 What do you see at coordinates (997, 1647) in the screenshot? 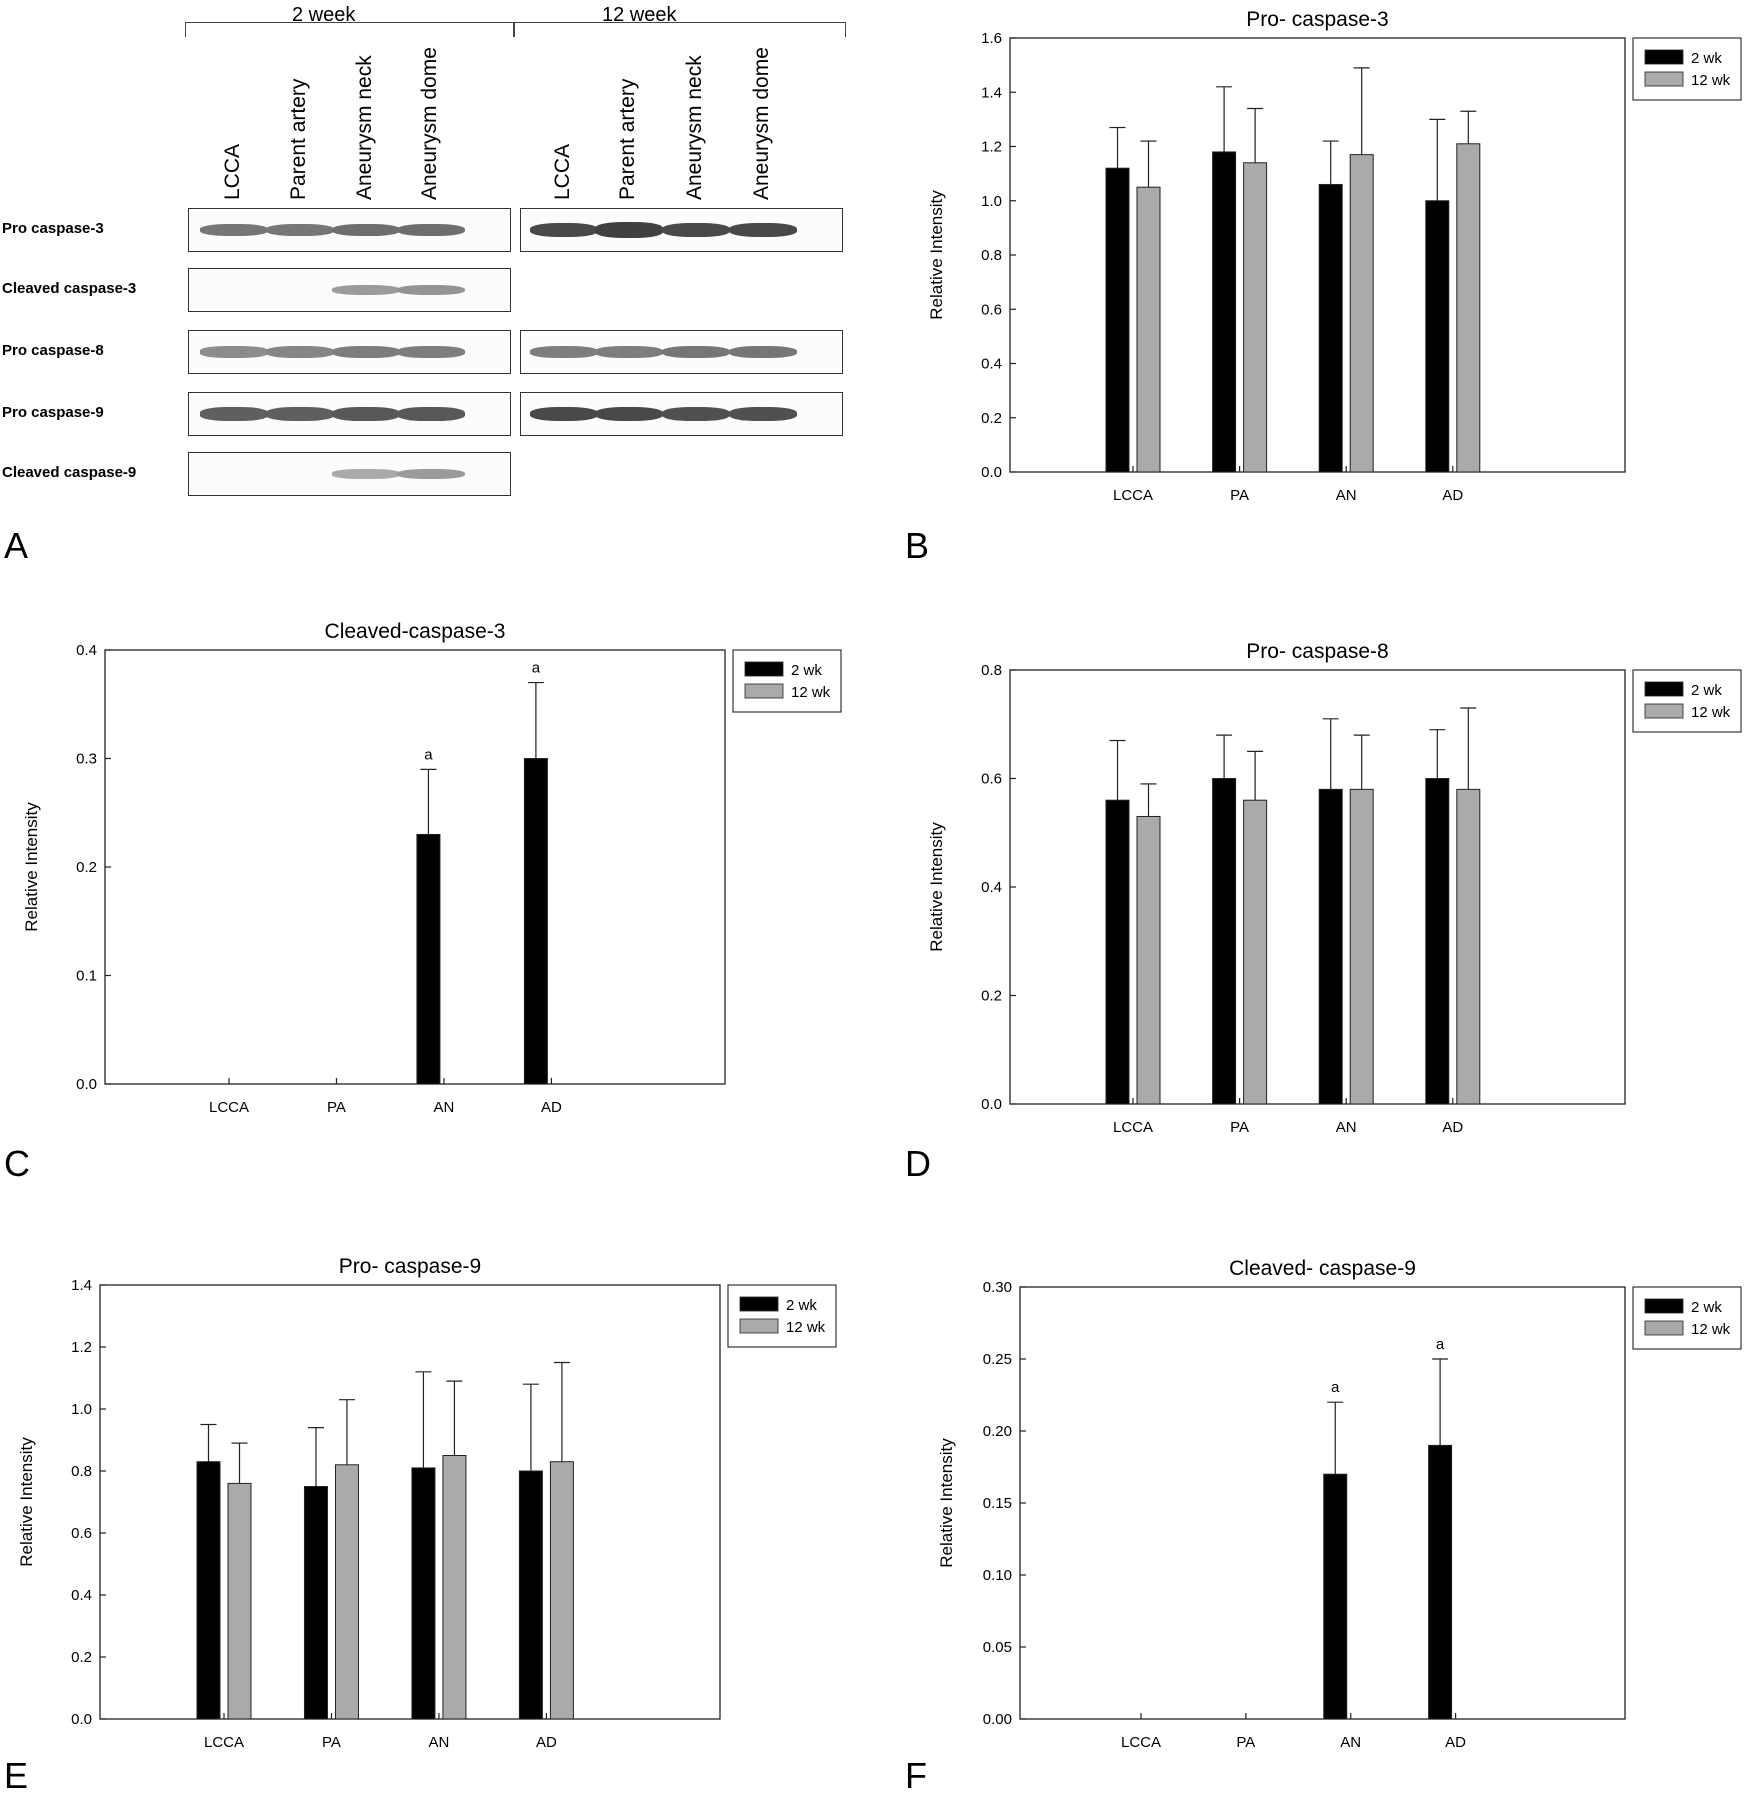
I see `y-tick-label: 0.05` at bounding box center [997, 1647].